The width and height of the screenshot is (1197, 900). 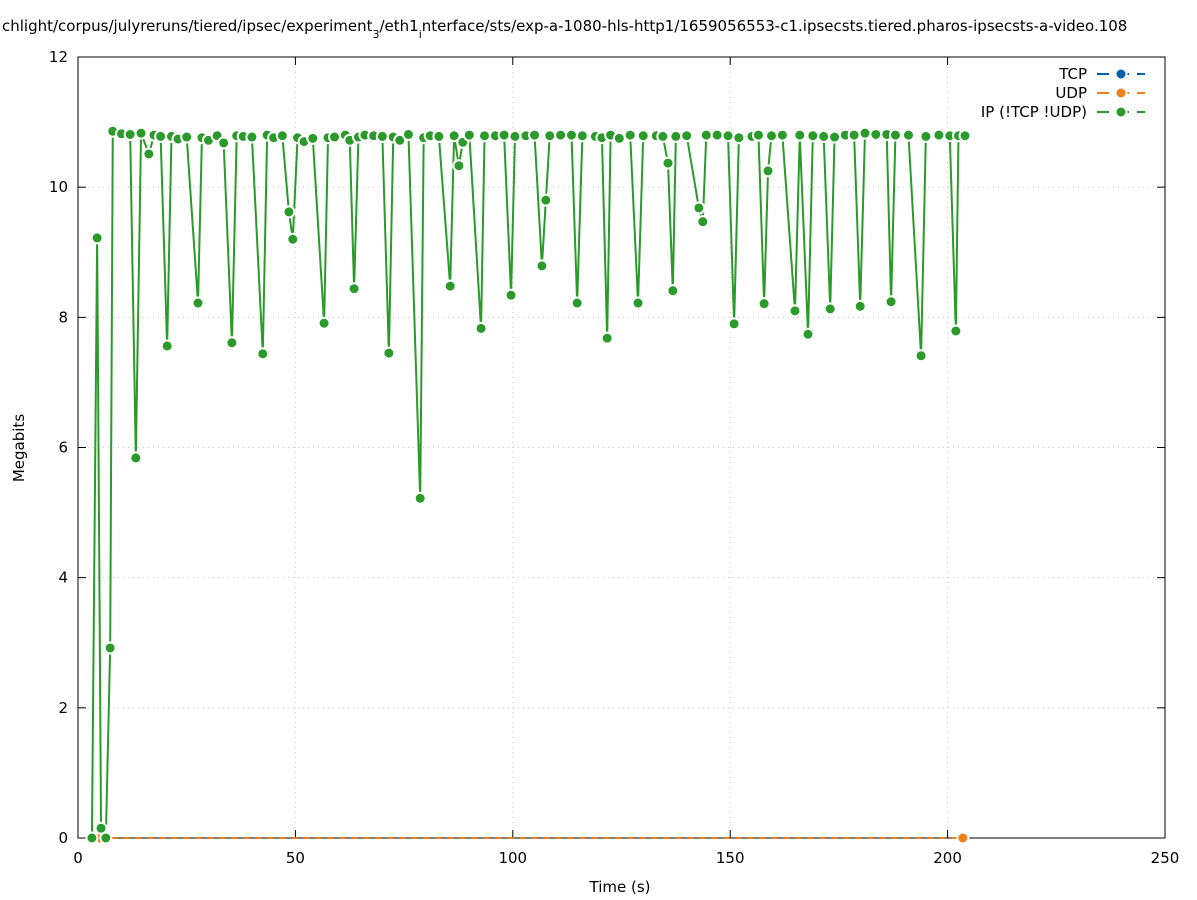 What do you see at coordinates (947, 858) in the screenshot?
I see `x-tick-label: 200` at bounding box center [947, 858].